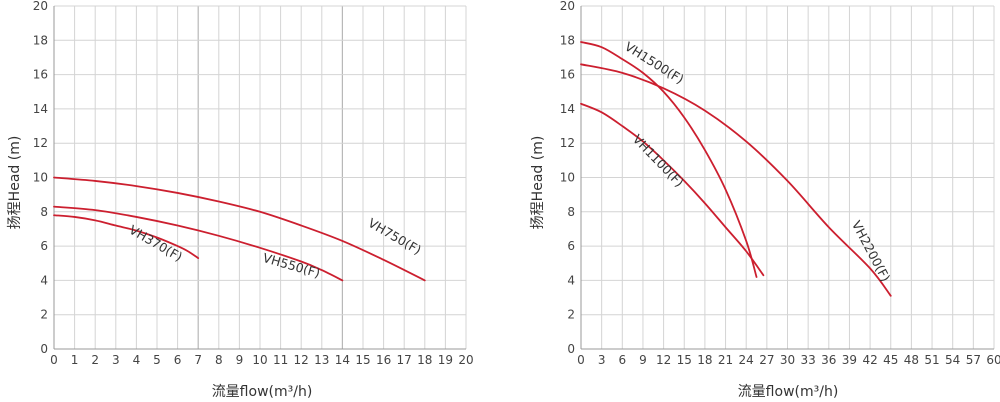 The image size is (1000, 402). I want to click on curve-label: VH1500(F), so click(654, 63).